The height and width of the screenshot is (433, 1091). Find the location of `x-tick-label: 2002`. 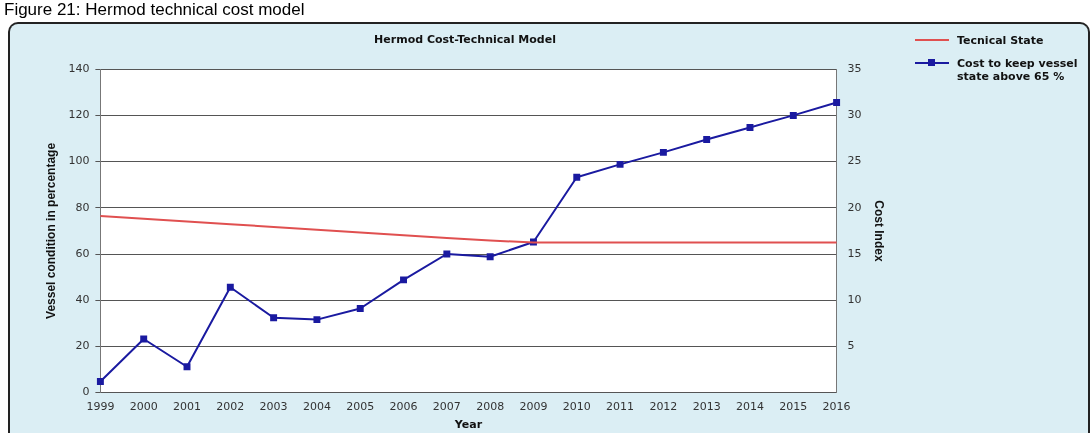

x-tick-label: 2002 is located at coordinates (230, 407).